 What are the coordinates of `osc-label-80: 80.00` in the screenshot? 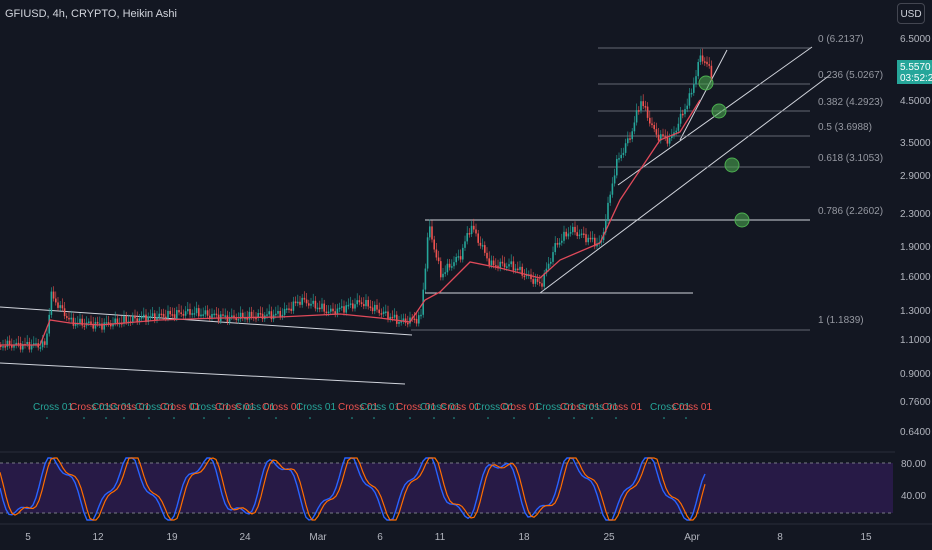 It's located at (913, 464).